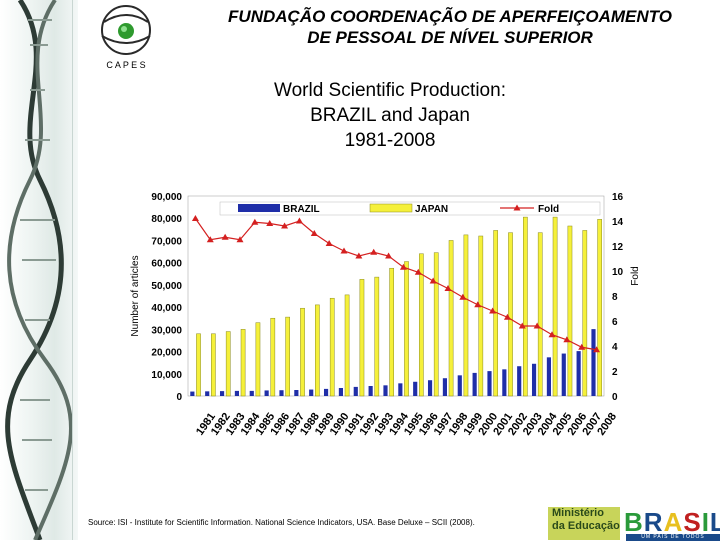 This screenshot has height=545, width=720. I want to click on brasil-tagline: UM PAÍS DE TODOS, so click(673, 537).